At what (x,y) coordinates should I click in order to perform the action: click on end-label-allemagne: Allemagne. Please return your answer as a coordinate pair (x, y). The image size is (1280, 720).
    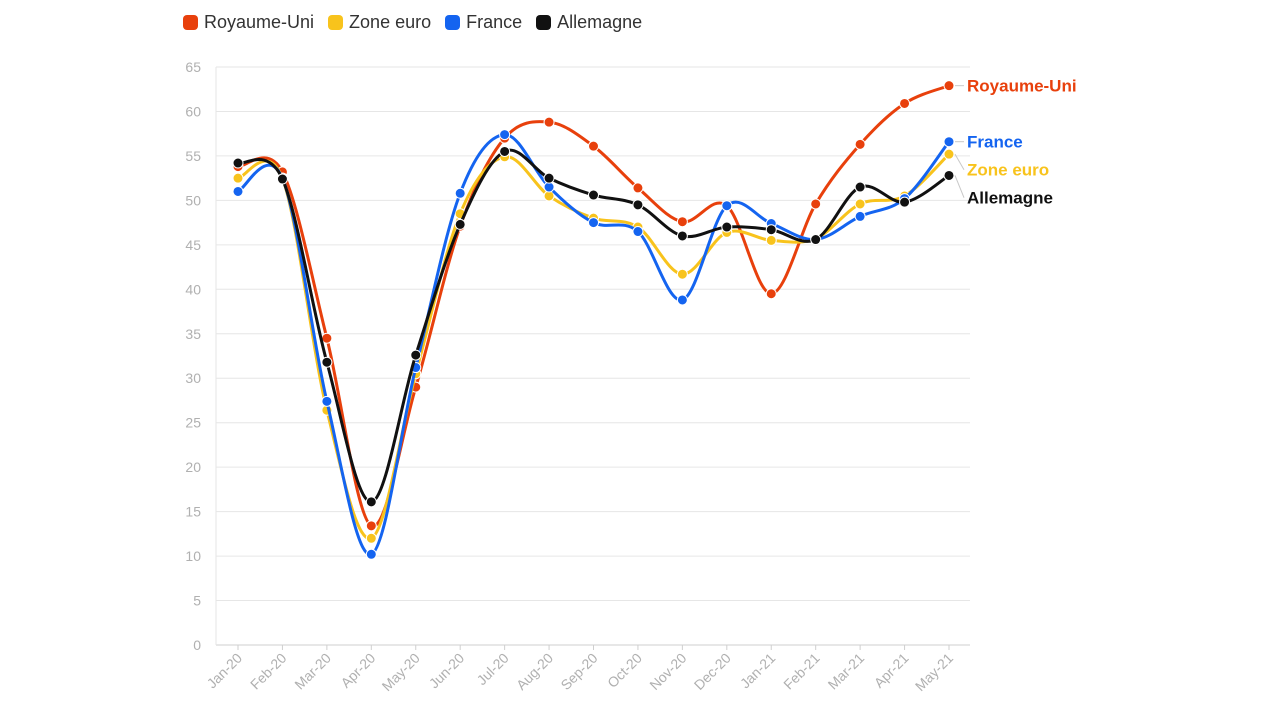
    Looking at the image, I should click on (1010, 198).